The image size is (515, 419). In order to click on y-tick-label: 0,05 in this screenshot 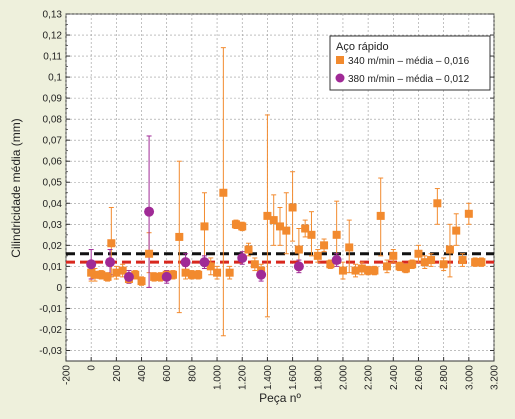, I will do `click(53, 183)`.